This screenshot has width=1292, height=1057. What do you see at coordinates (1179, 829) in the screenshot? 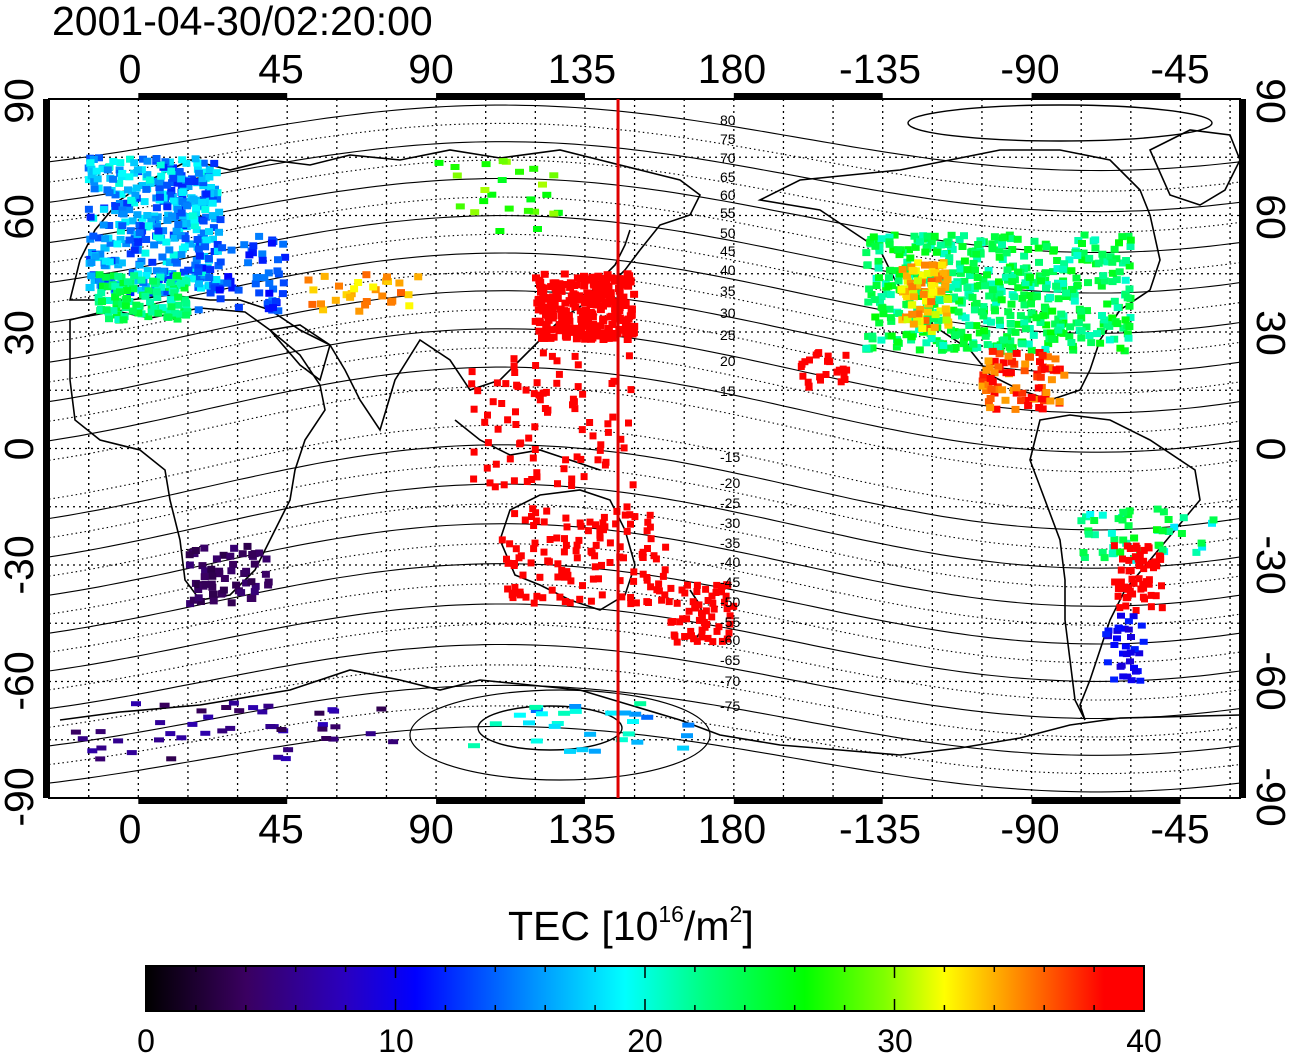
I see `lon-bottom-label: -45` at bounding box center [1179, 829].